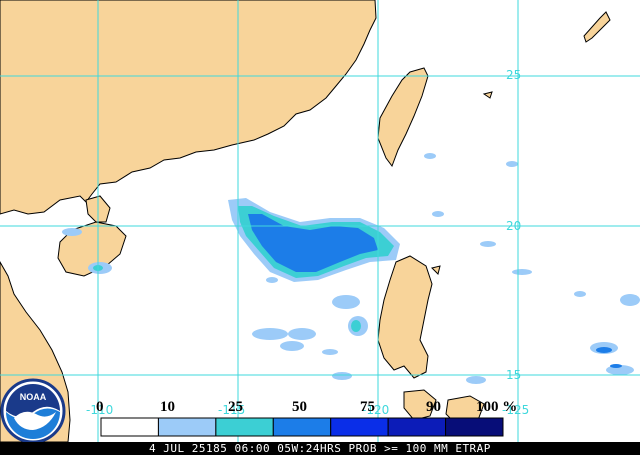  What do you see at coordinates (514, 75) in the screenshot?
I see `lat-label-25: 25` at bounding box center [514, 75].